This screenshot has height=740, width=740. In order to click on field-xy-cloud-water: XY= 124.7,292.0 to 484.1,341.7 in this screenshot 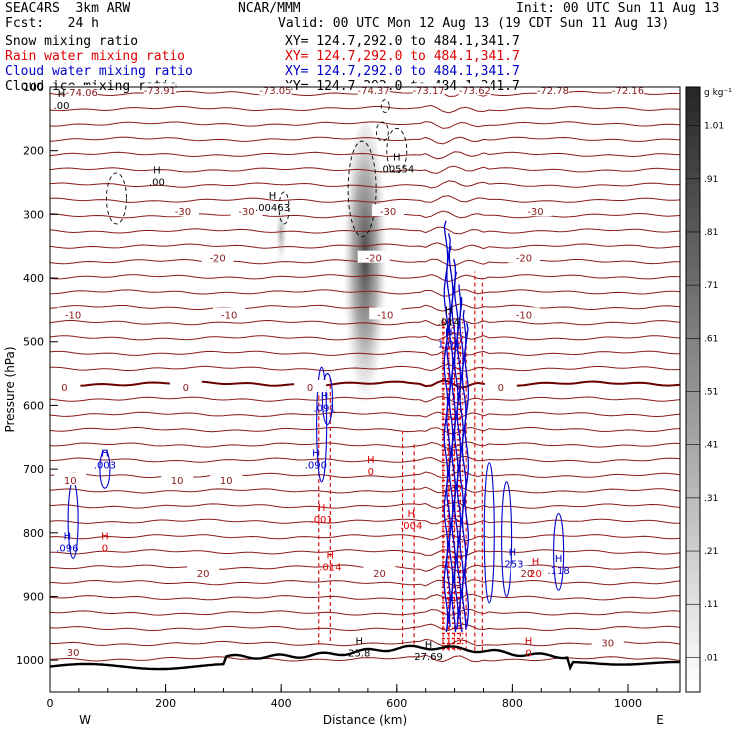, I will do `click(402, 71)`.